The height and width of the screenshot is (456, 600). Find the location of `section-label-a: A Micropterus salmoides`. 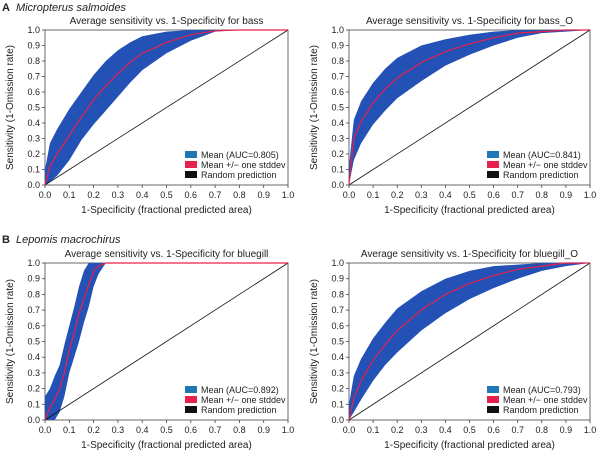

section-label-a: A Micropterus salmoides is located at coordinates (64, 8).